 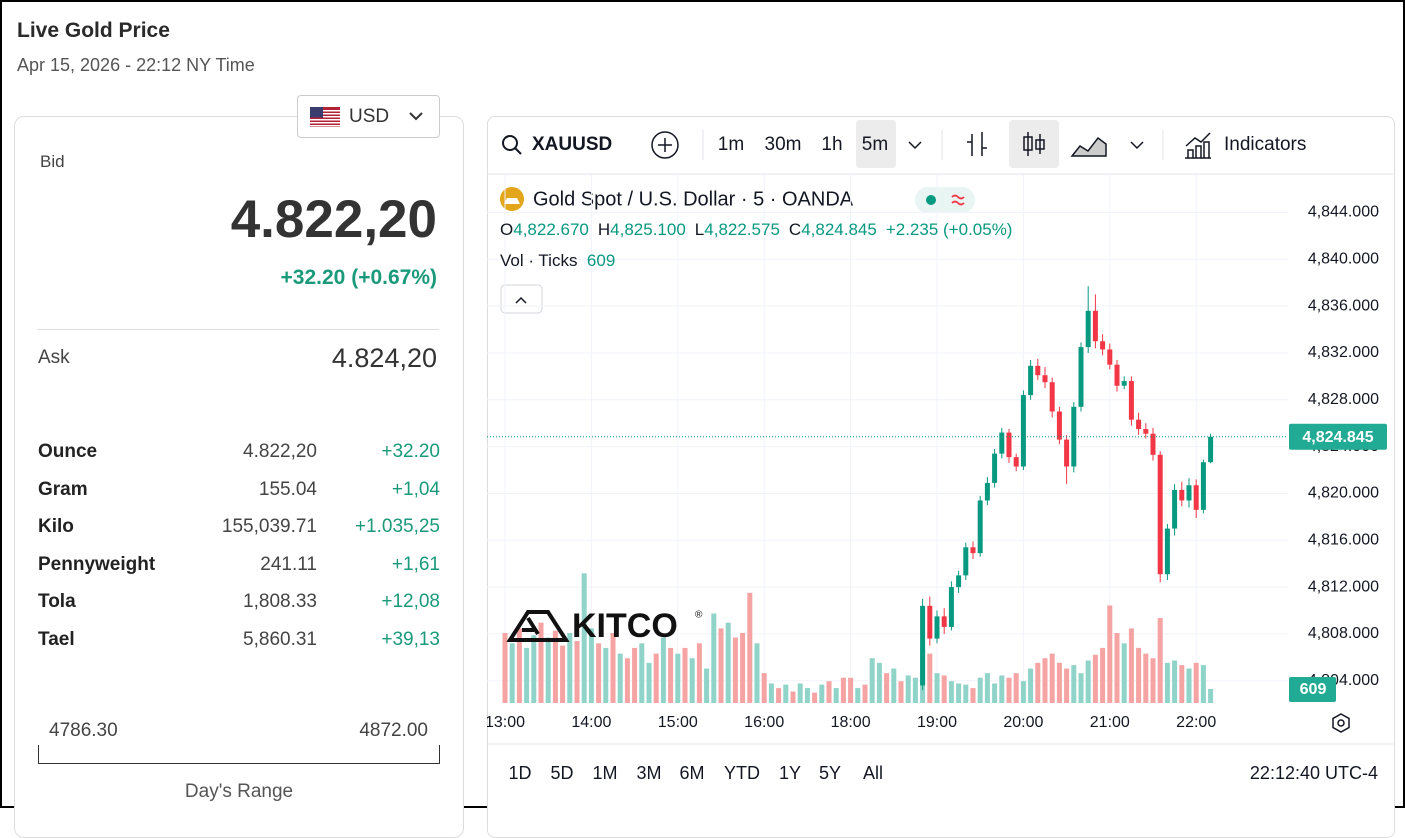 I want to click on ohlc-key: H, so click(x=604, y=229).